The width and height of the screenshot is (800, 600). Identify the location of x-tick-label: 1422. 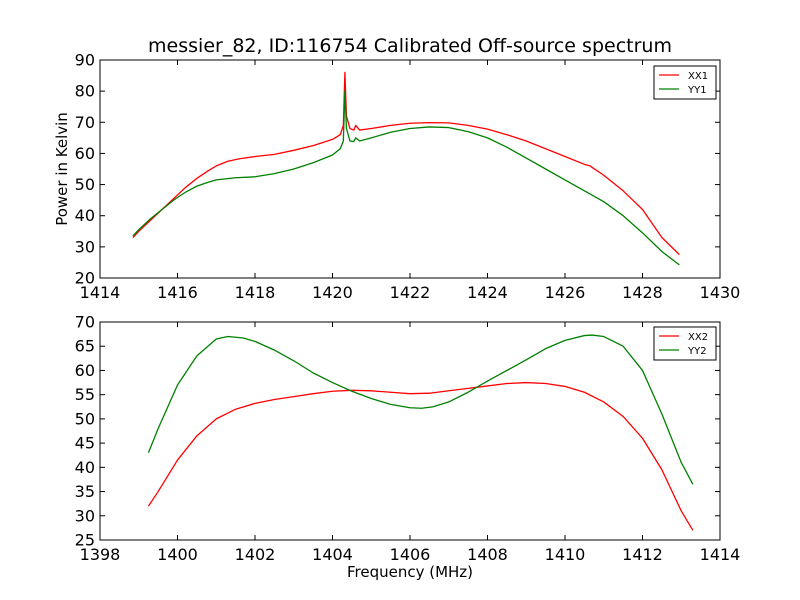
(410, 292).